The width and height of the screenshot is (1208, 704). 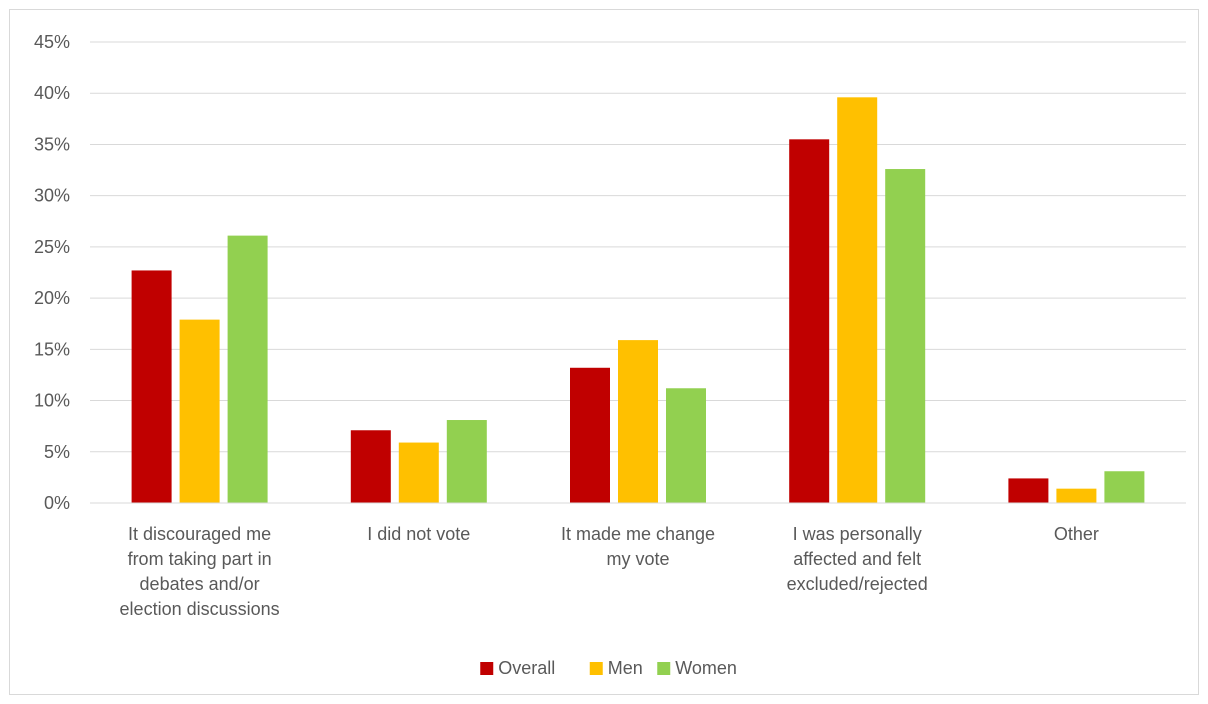 I want to click on x-category-label: my vote, so click(x=637, y=559).